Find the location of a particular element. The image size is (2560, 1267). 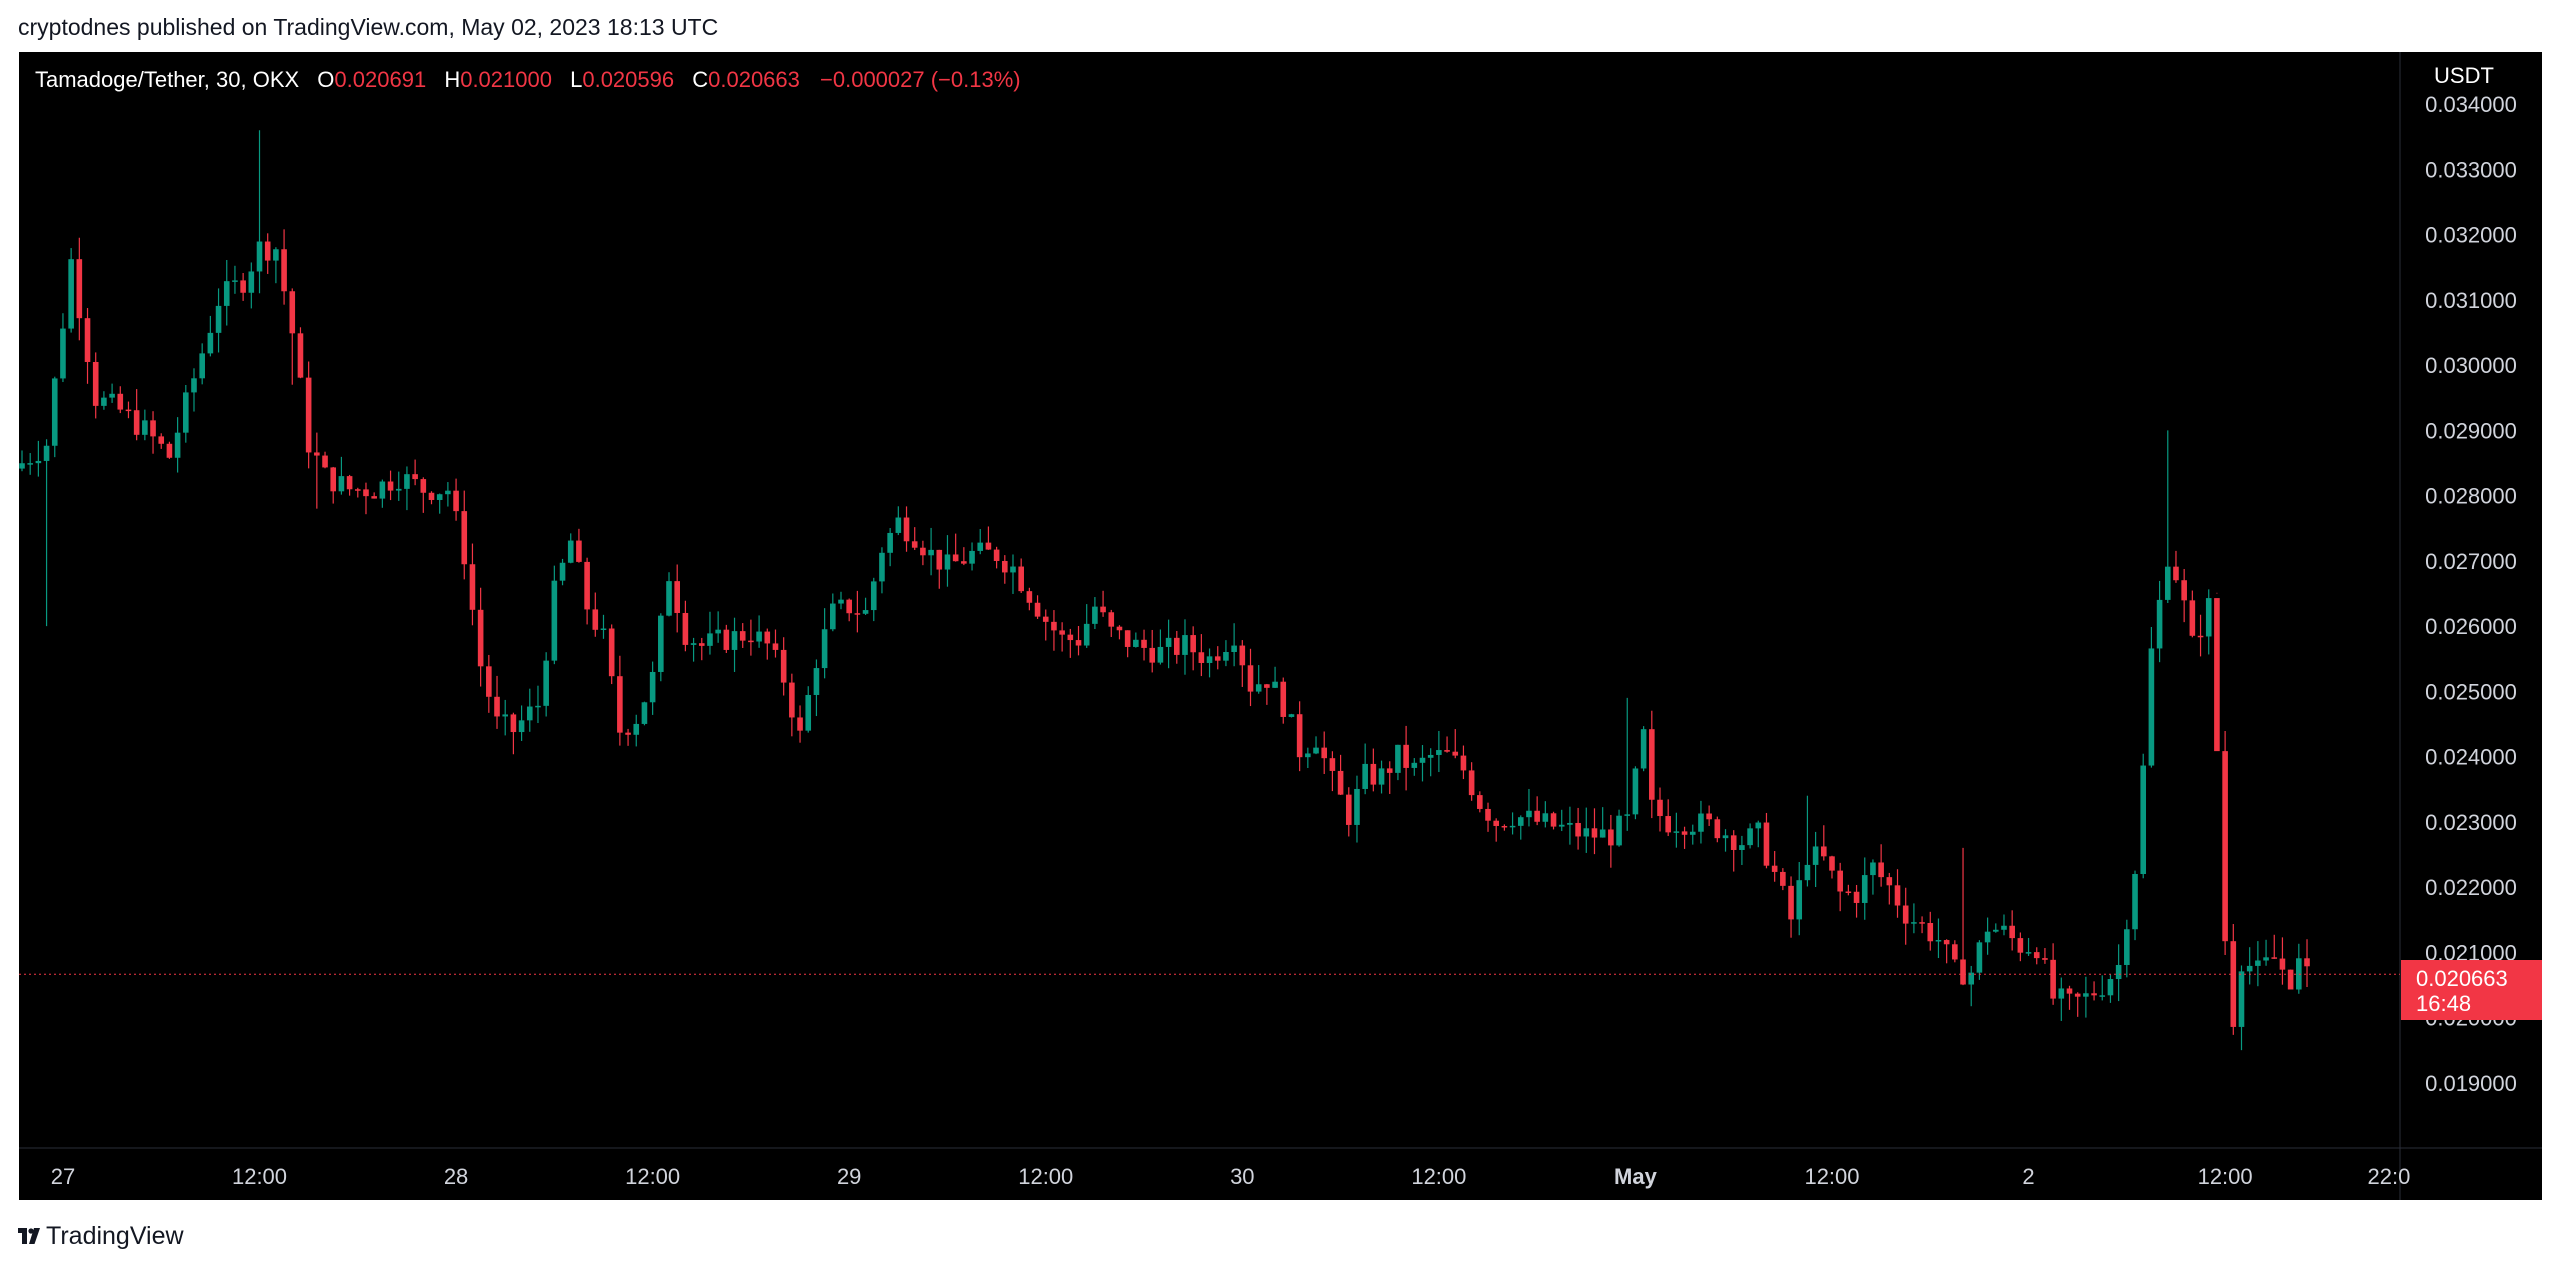

symbol-name: Tamadoge/Tether, 30, OKX is located at coordinates (167, 79).